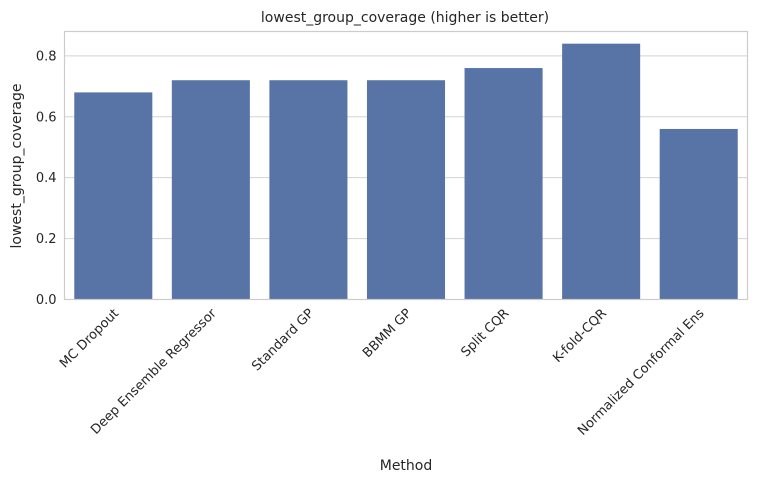 The image size is (779, 484). What do you see at coordinates (46, 300) in the screenshot?
I see `y-tick-label: 0.0` at bounding box center [46, 300].